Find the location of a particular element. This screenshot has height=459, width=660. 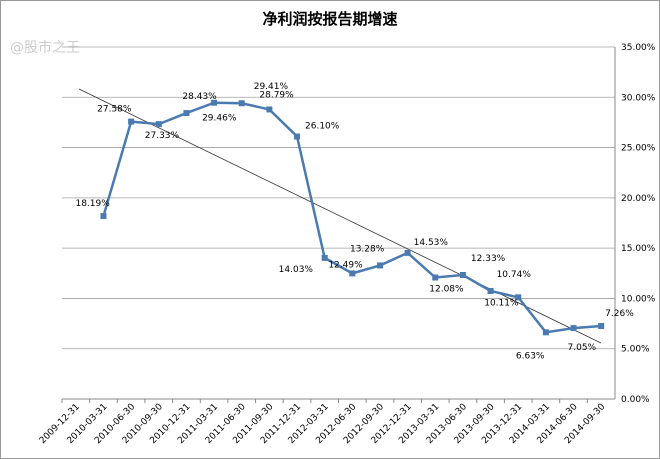

data-label: 18.19% is located at coordinates (92, 204).